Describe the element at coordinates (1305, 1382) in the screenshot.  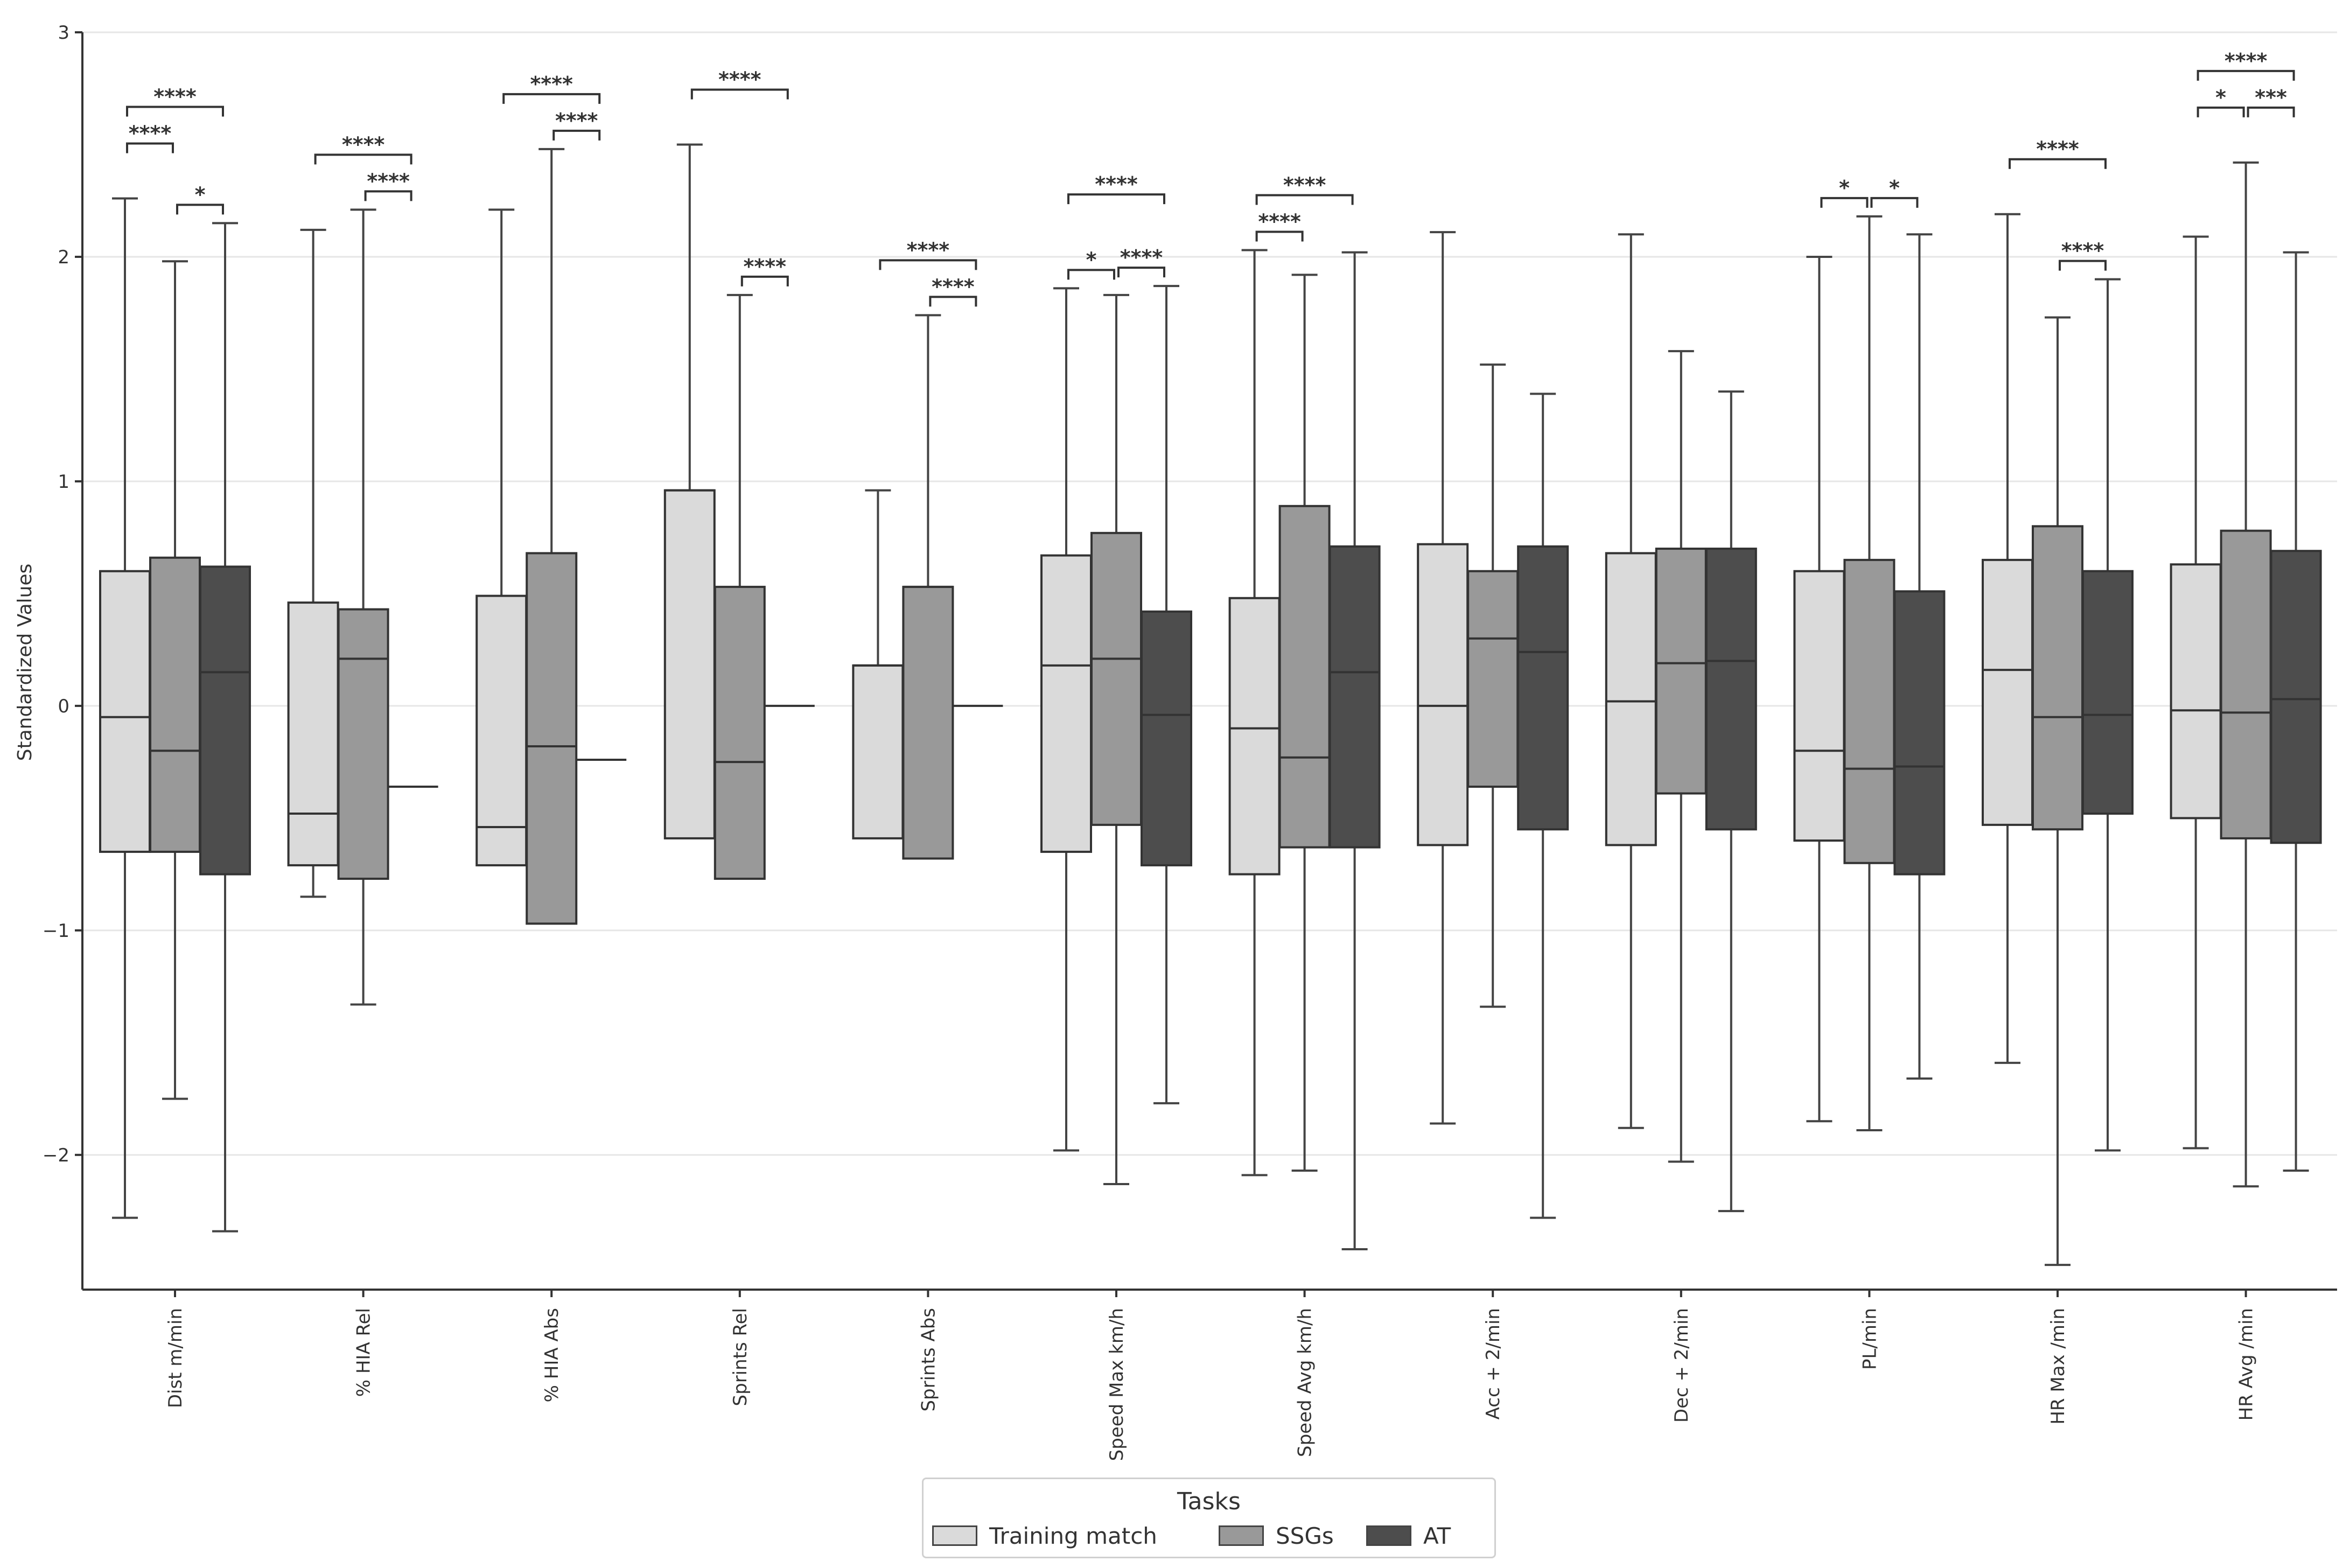
I see `x-tick-label-speed-avg-km-h: Speed Avg km/h` at that location.